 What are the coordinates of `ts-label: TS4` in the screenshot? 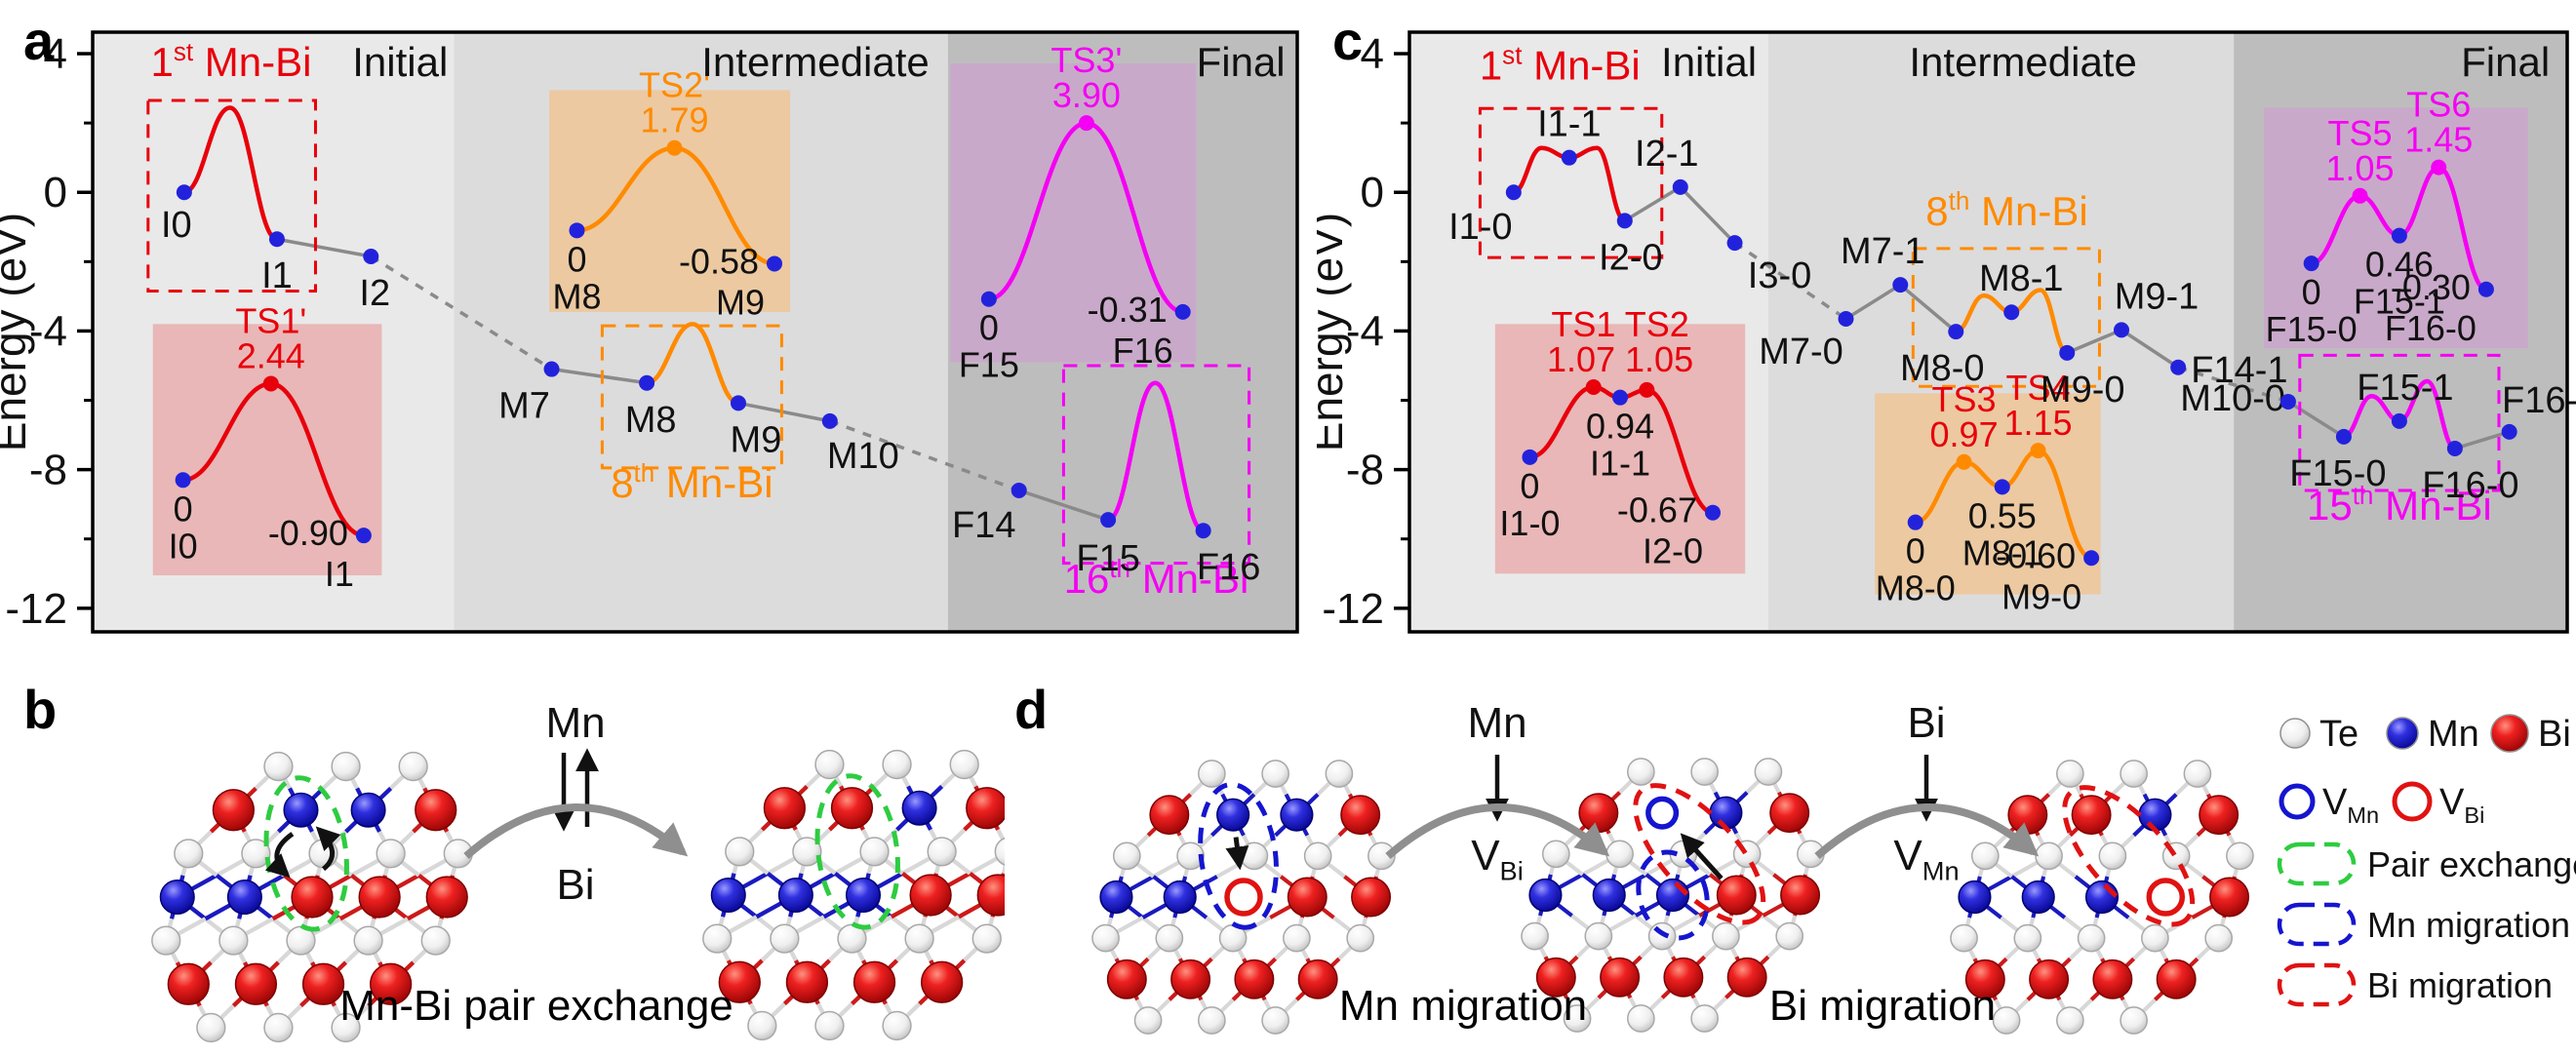 It's located at (2039, 388).